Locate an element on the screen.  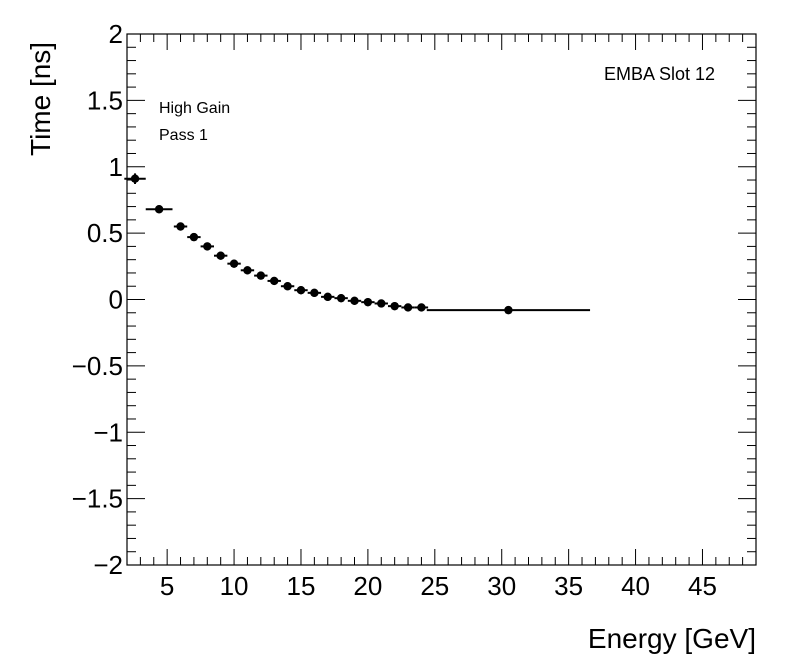
x-tick-label: 40 is located at coordinates (635, 586).